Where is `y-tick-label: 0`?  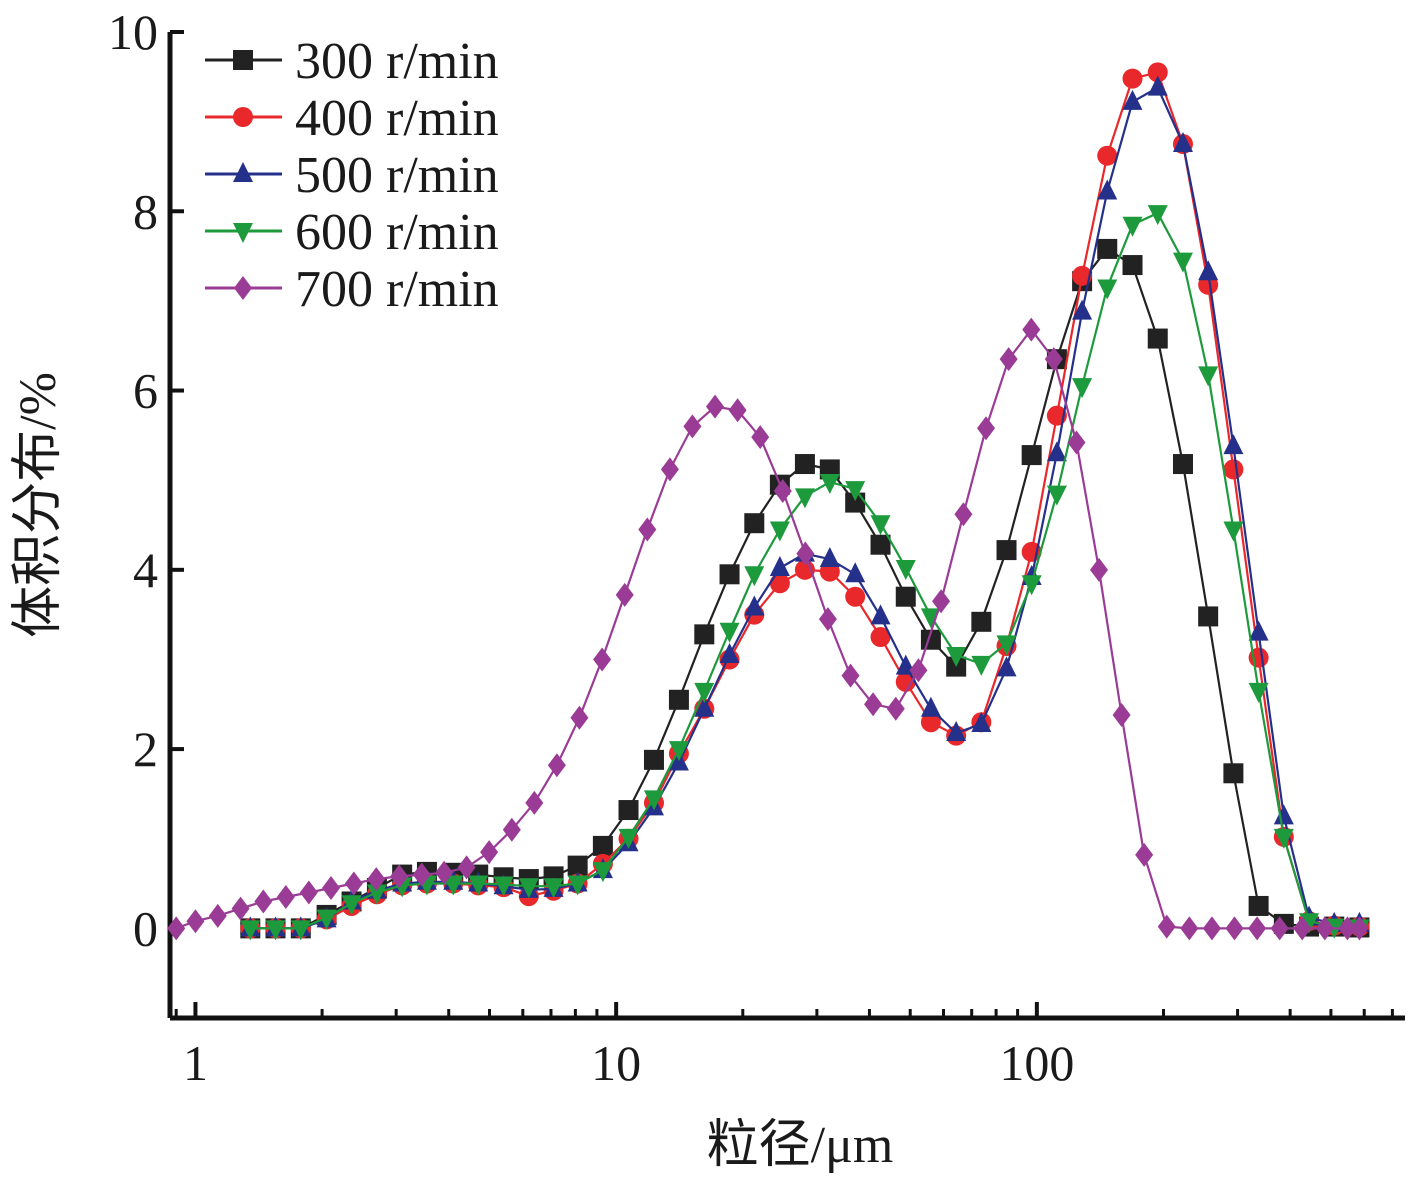 y-tick-label: 0 is located at coordinates (145, 928).